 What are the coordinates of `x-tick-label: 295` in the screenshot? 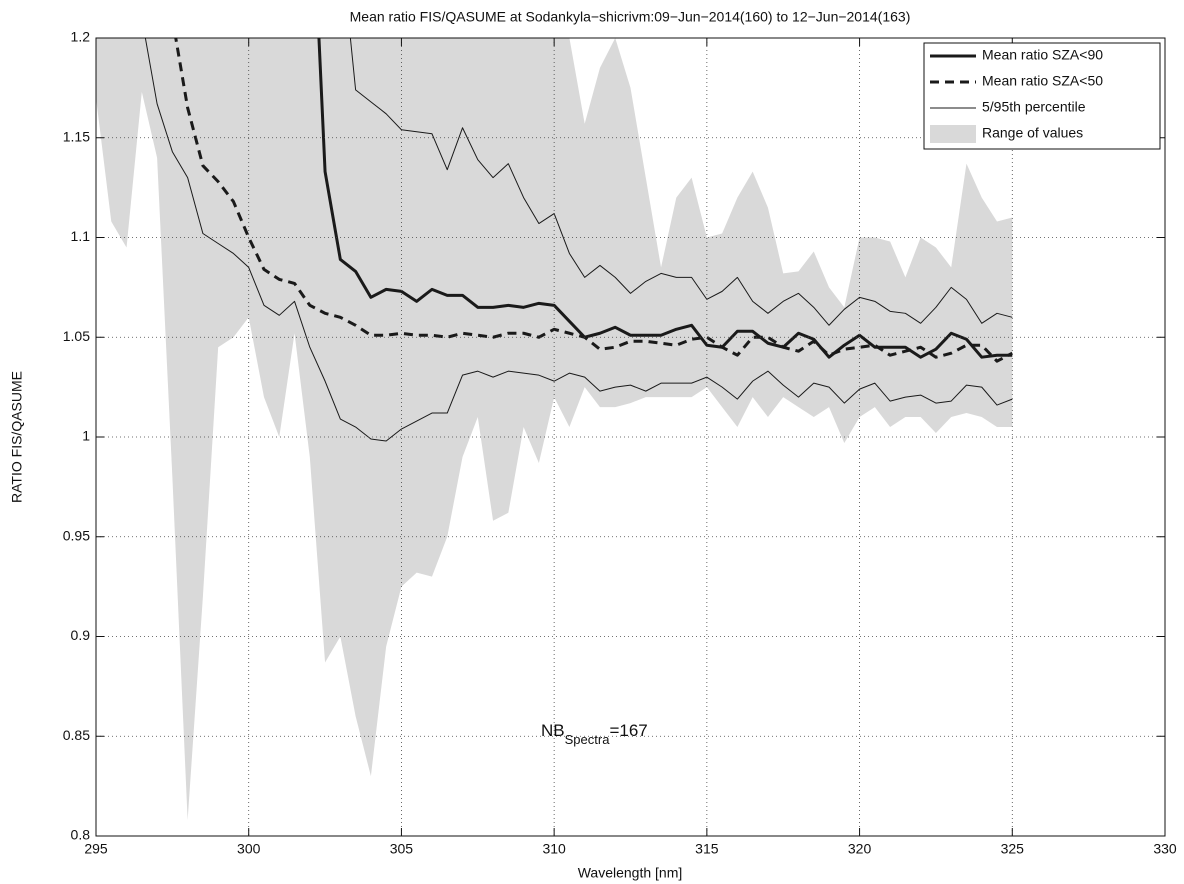 It's located at (96, 849).